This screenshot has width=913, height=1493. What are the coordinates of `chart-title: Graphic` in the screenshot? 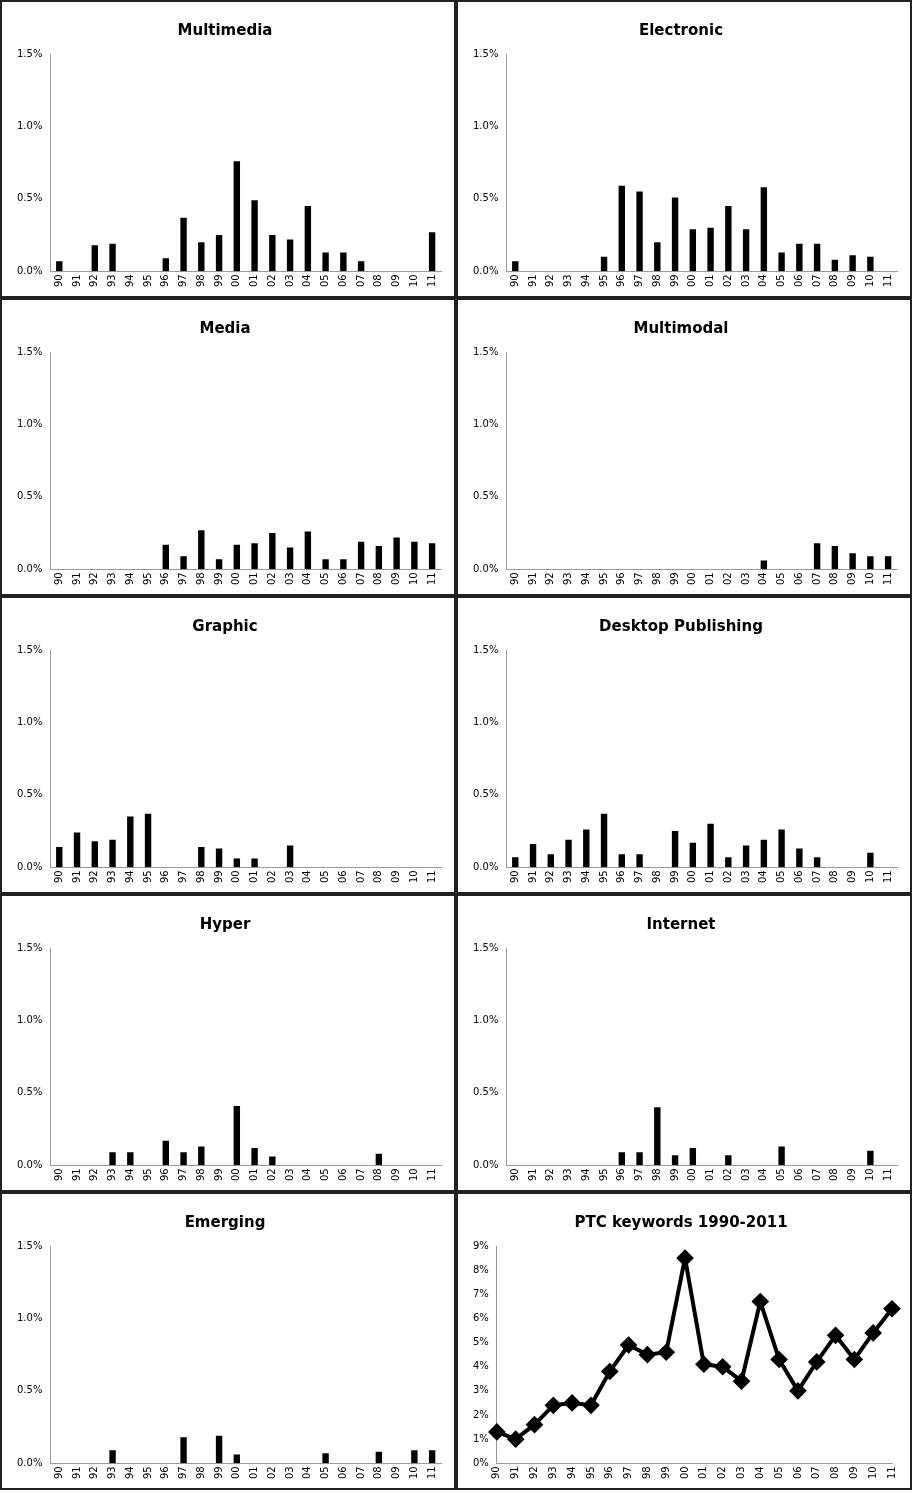 It's located at (225, 625).